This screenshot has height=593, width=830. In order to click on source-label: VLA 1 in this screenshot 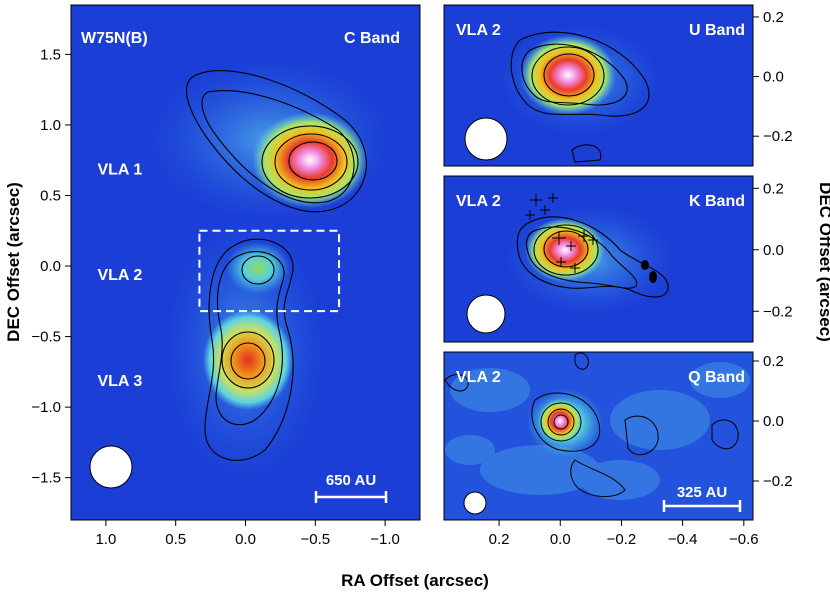, I will do `click(119, 169)`.